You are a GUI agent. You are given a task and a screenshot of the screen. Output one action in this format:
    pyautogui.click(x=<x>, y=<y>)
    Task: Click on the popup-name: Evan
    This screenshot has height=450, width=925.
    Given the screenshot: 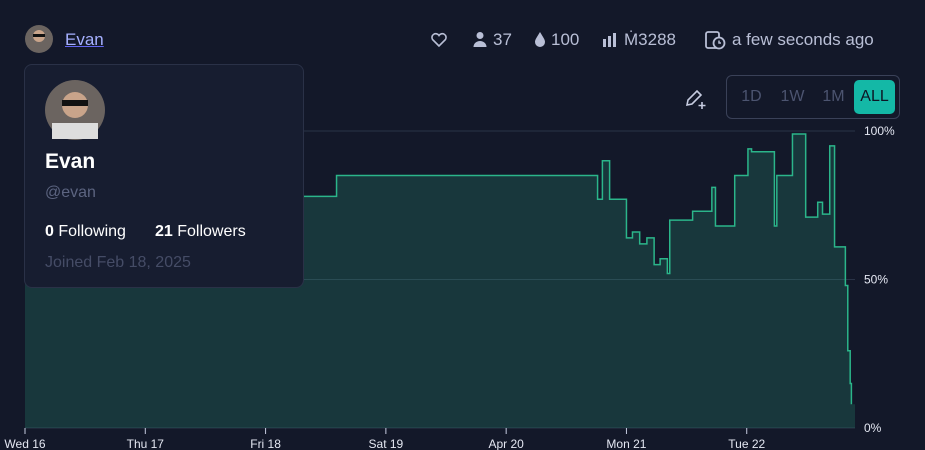 What is the action you would take?
    pyautogui.click(x=70, y=161)
    